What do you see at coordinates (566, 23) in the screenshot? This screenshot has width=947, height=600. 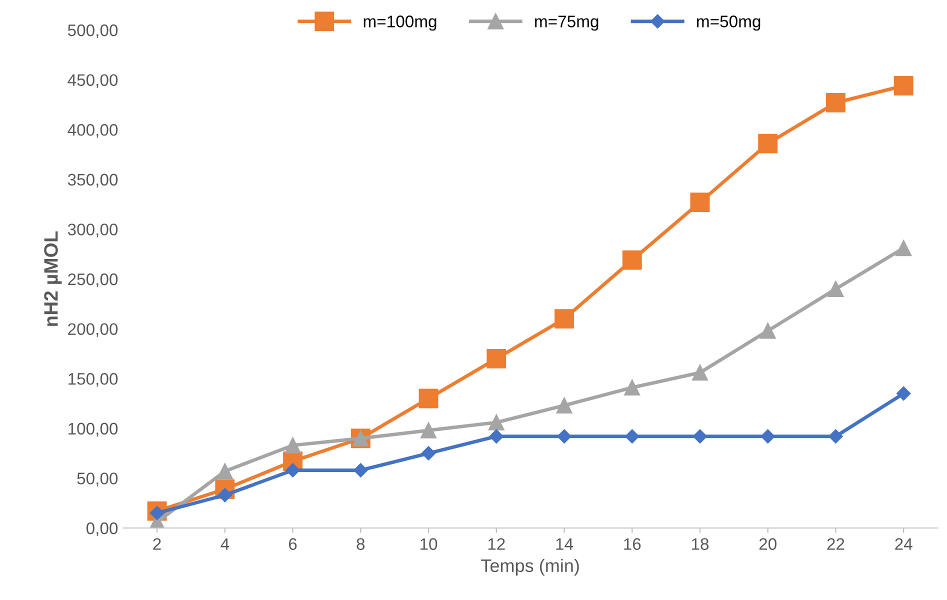 I see `legend-label: m=75mg` at bounding box center [566, 23].